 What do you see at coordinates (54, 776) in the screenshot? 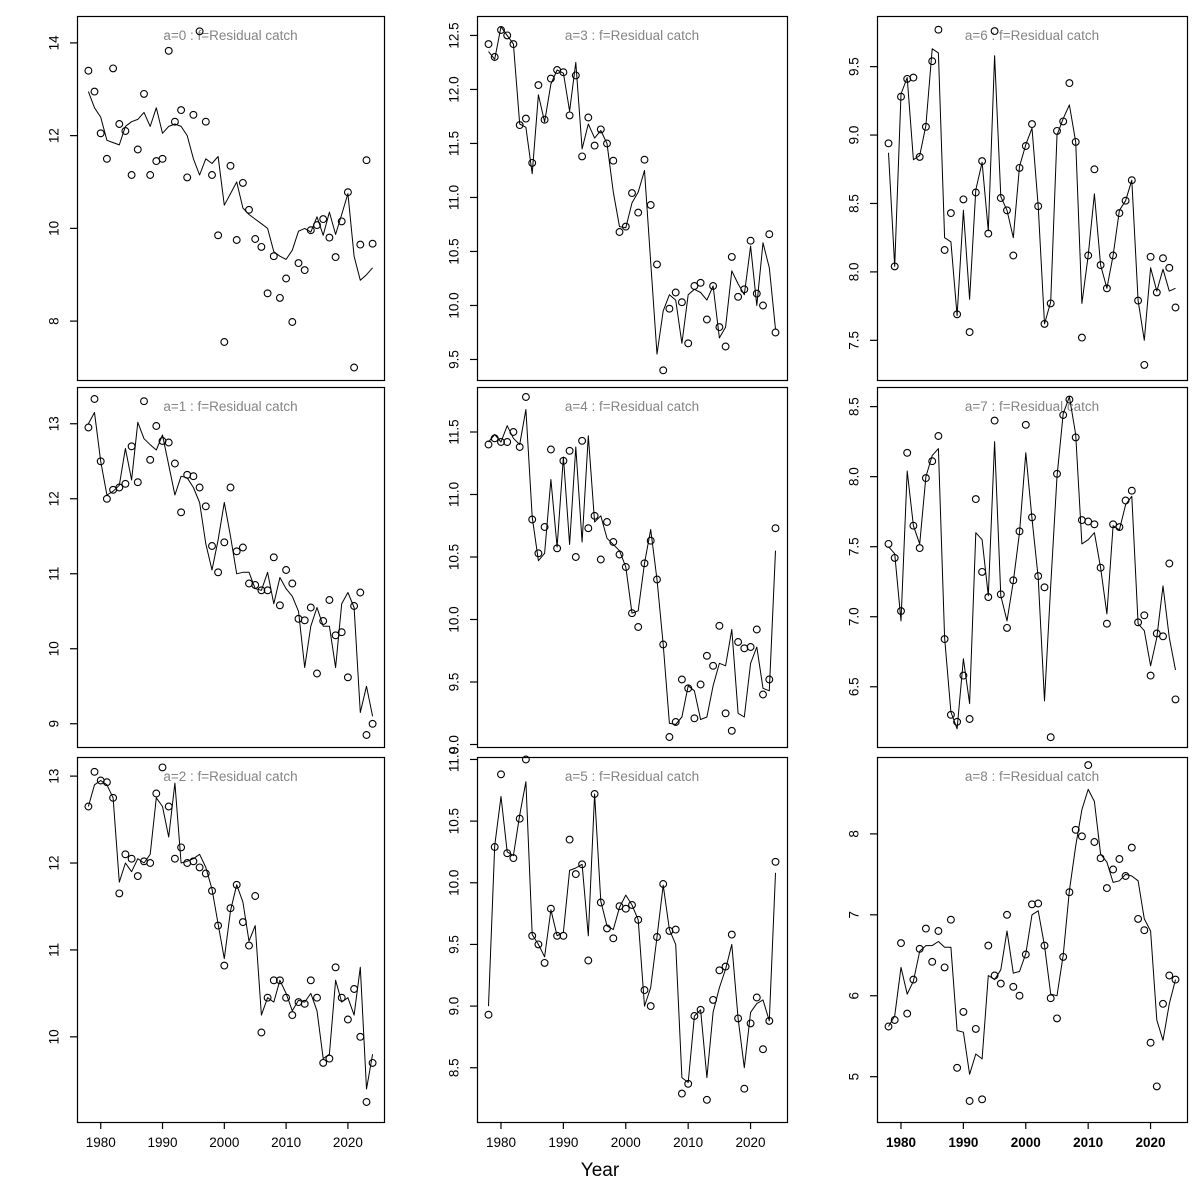
I see `y-tick-label: 13` at bounding box center [54, 776].